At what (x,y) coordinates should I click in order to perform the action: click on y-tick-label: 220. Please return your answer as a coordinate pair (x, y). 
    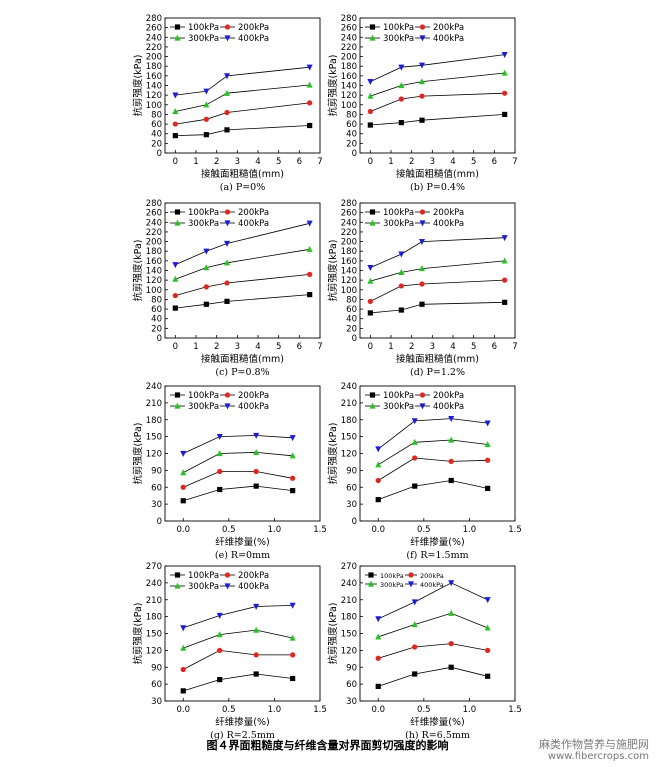
    Looking at the image, I should click on (154, 233).